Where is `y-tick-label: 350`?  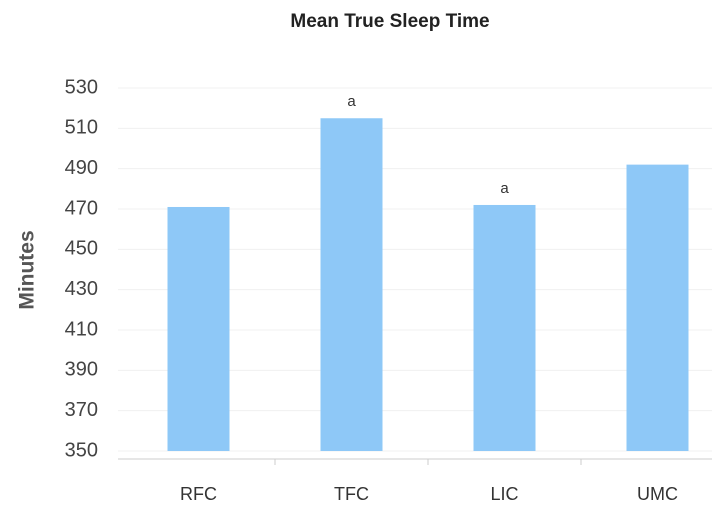
y-tick-label: 350 is located at coordinates (81, 450).